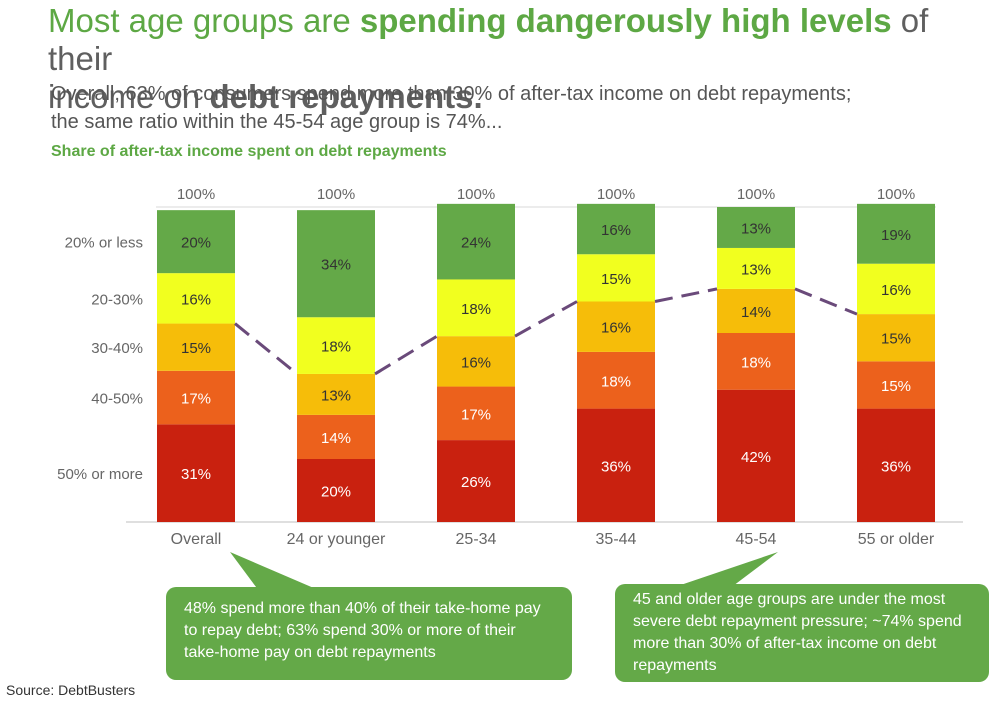 This screenshot has height=708, width=995. I want to click on title-part-4: income on, so click(129, 96).